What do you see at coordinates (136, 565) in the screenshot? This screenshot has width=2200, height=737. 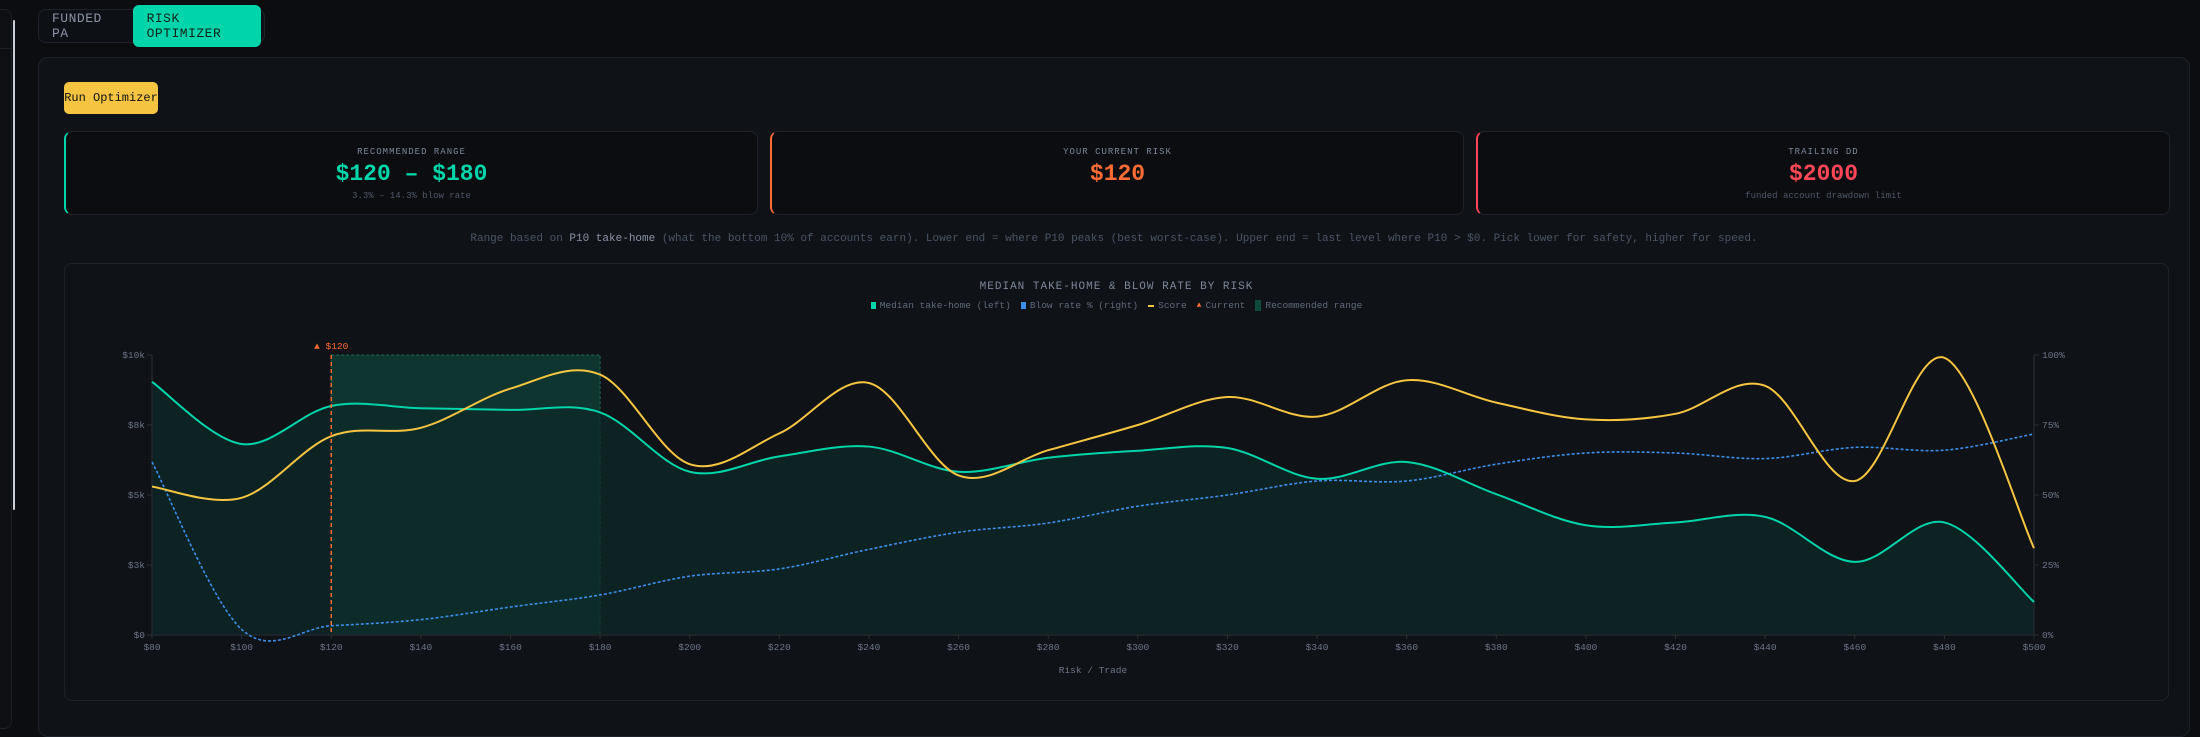 I see `y-left-tick-label: $3k` at bounding box center [136, 565].